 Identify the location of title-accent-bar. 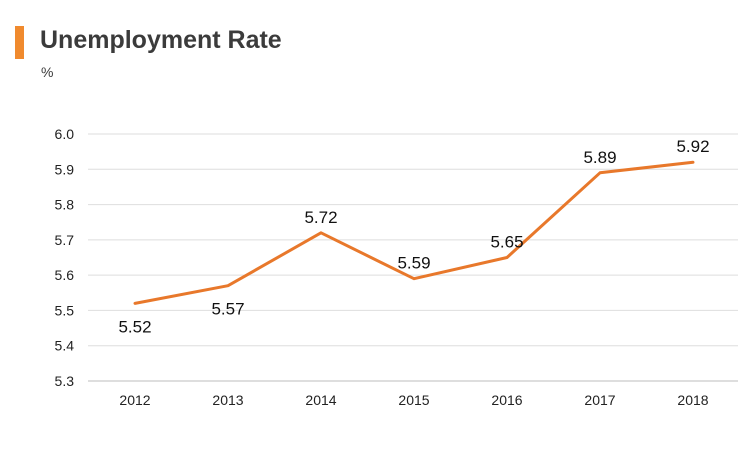
(19, 42).